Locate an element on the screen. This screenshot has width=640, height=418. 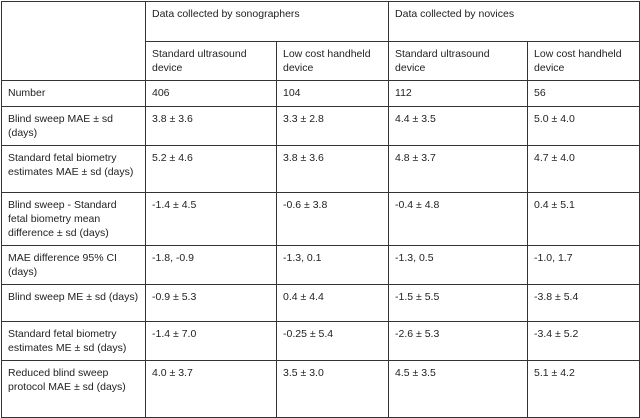
table-cell: -0.6 ± 3.8 is located at coordinates (332, 219).